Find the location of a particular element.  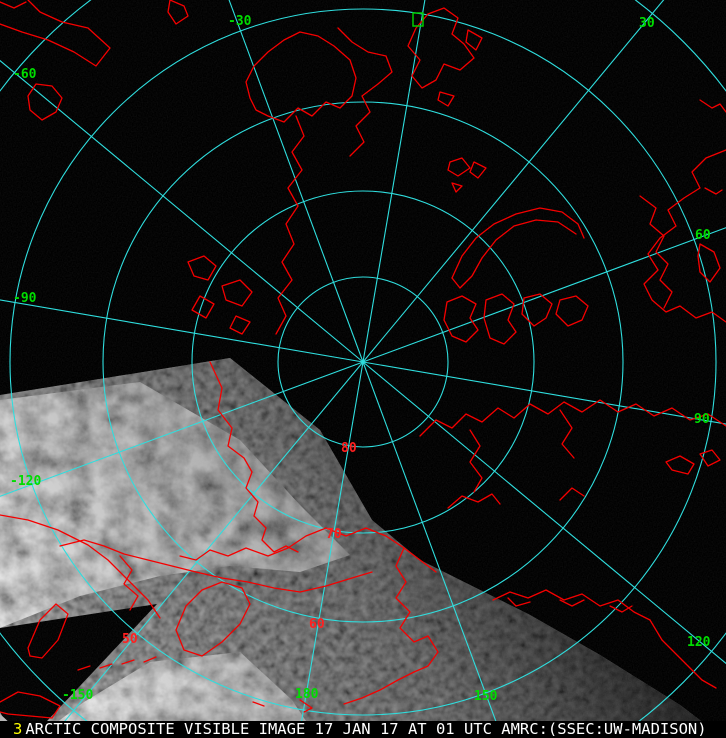

lon-label-120: 120 is located at coordinates (699, 642).